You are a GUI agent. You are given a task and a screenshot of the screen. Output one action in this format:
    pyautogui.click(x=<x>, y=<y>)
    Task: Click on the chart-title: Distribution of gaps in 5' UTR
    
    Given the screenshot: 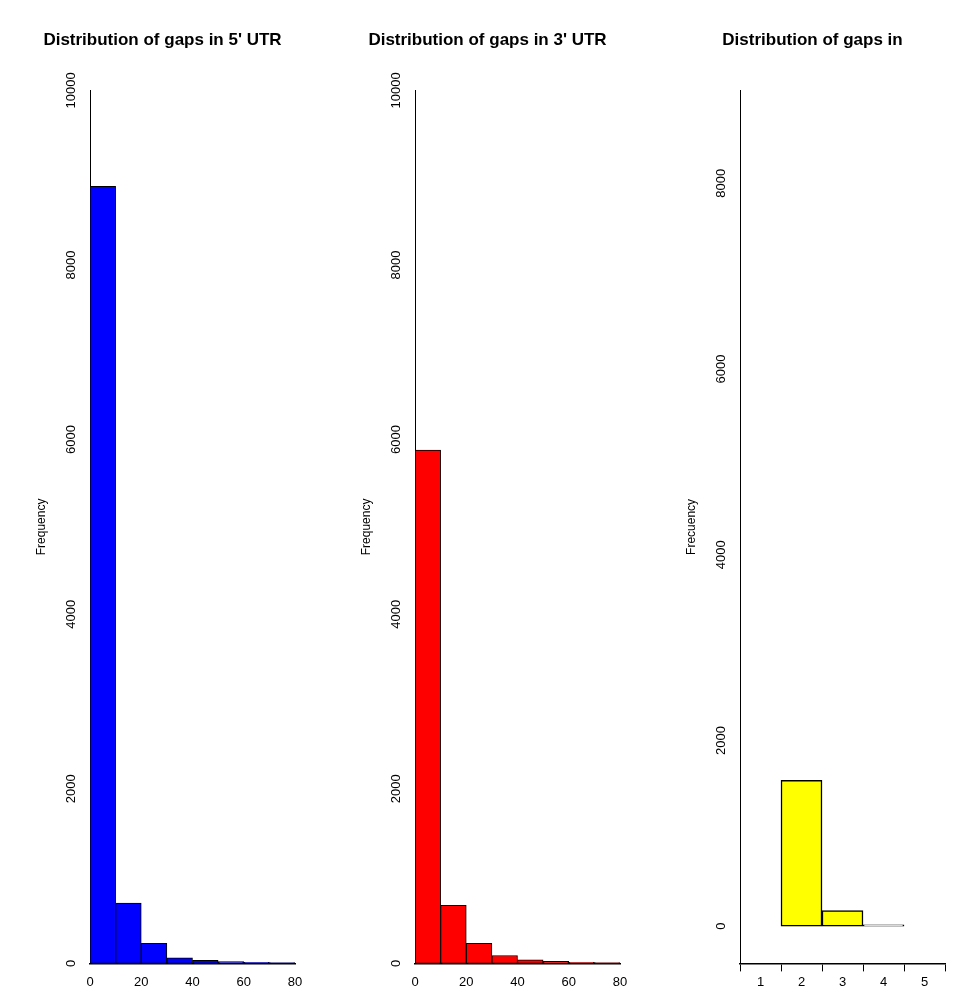 What is the action you would take?
    pyautogui.click(x=162, y=39)
    